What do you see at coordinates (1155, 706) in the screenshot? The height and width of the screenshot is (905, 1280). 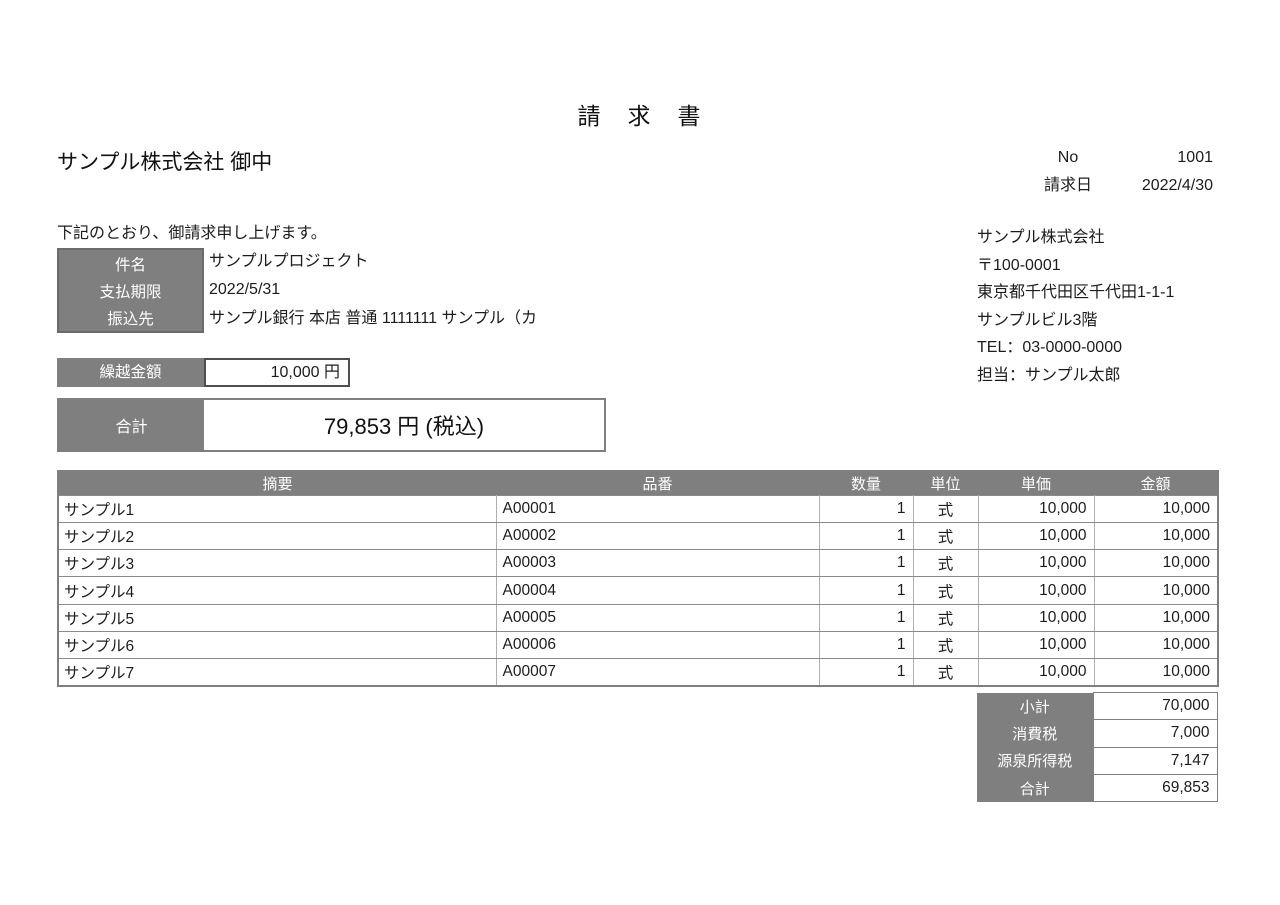 I see `subtotal-value: 70,000` at bounding box center [1155, 706].